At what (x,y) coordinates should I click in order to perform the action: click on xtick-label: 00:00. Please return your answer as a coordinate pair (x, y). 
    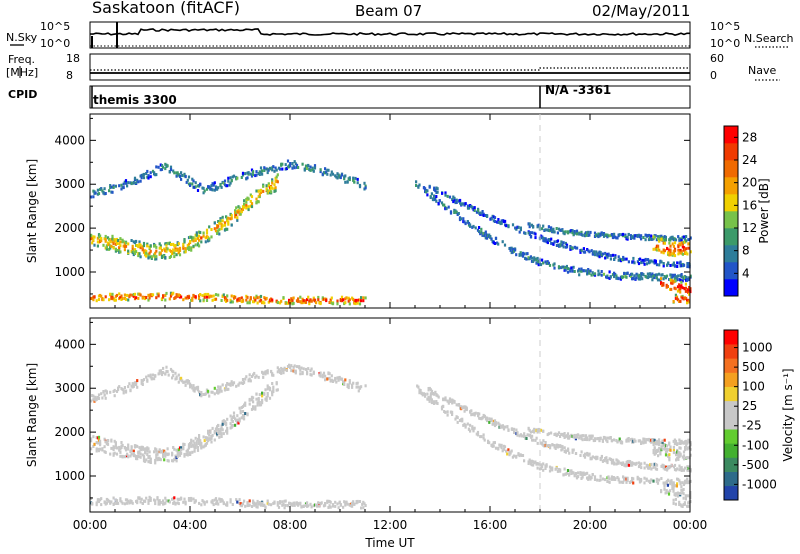
    Looking at the image, I should click on (90, 525).